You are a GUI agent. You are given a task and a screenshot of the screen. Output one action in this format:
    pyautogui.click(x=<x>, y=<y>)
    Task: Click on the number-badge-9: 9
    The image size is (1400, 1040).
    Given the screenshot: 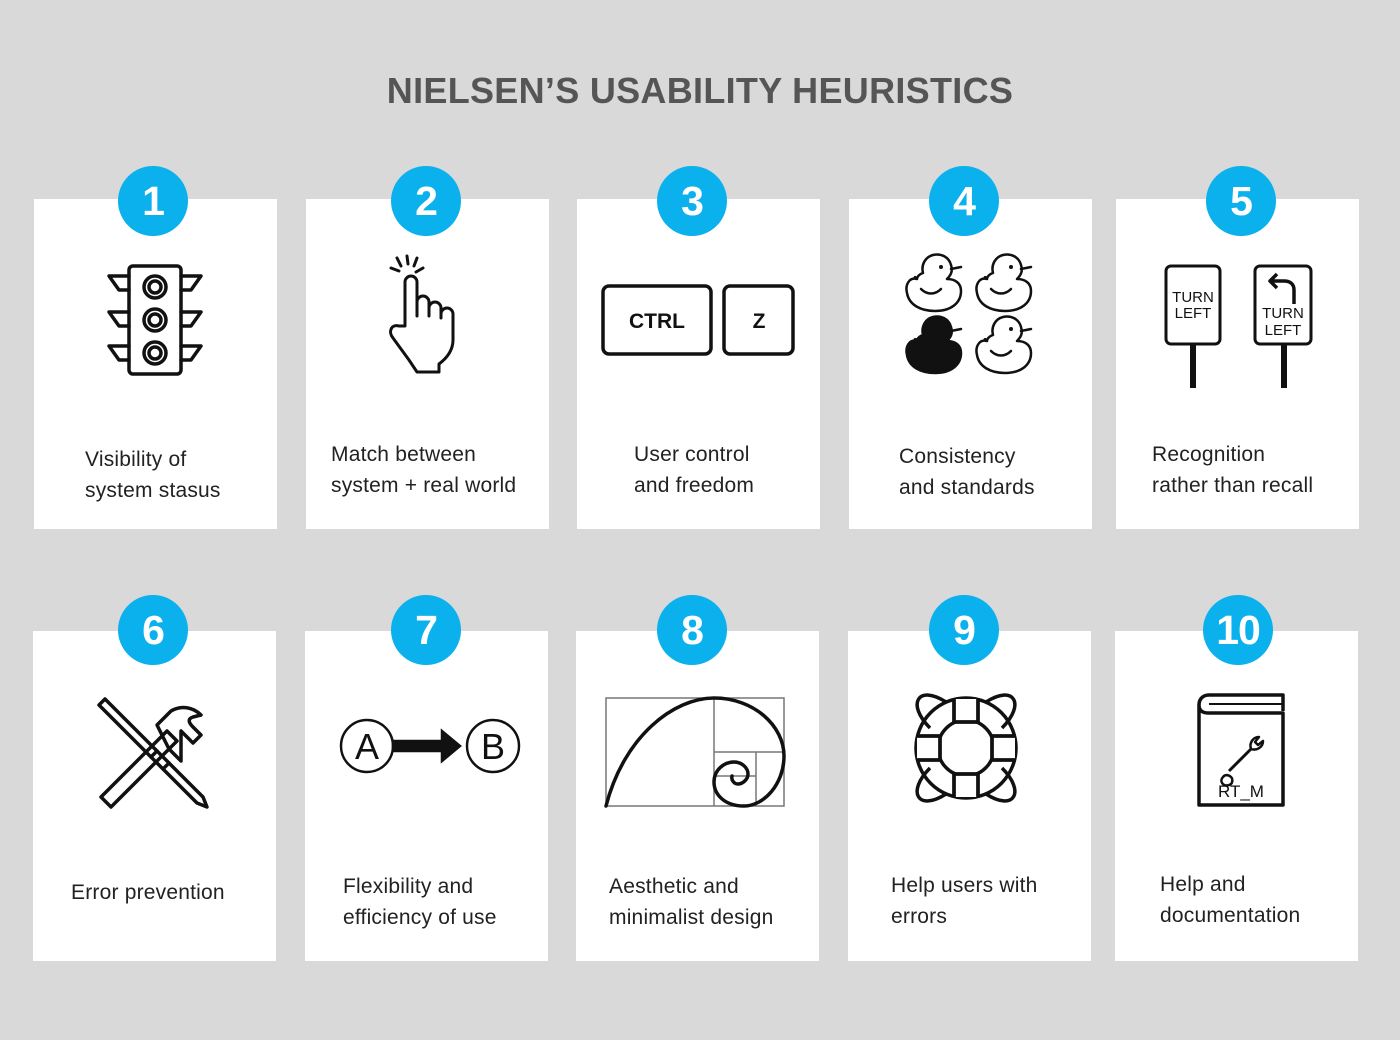 What is the action you would take?
    pyautogui.click(x=964, y=630)
    